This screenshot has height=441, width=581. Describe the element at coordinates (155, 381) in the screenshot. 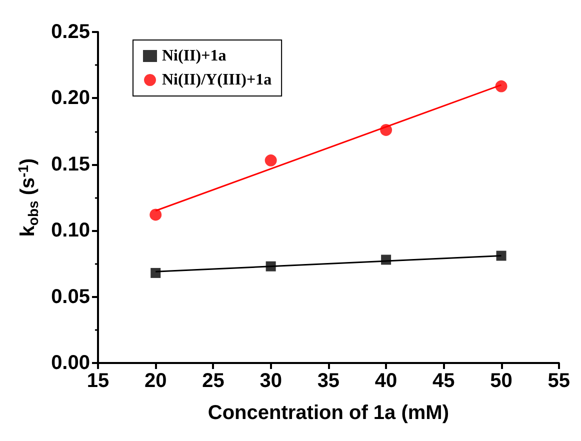

I see `x-tick-label: 20` at that location.